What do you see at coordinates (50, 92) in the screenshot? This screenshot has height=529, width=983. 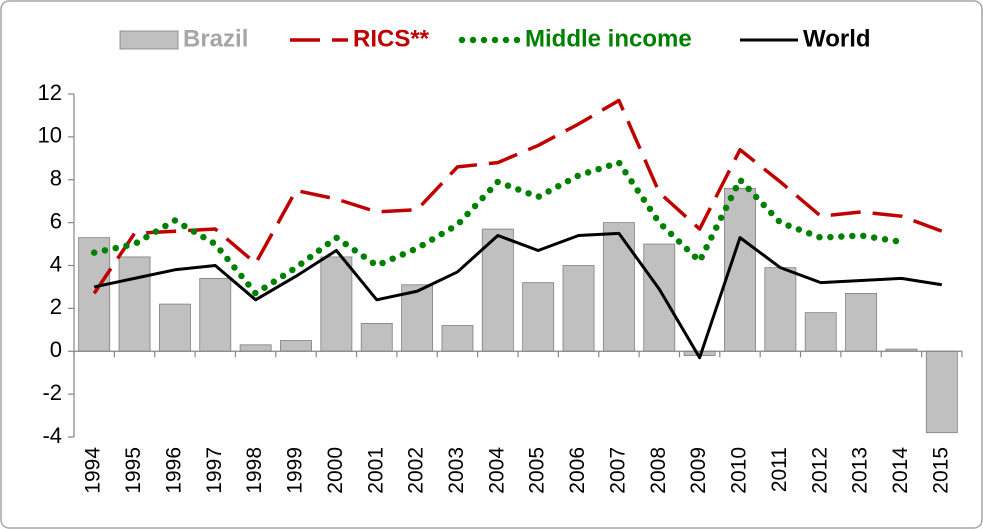 I see `y-tick-label: 12` at bounding box center [50, 92].